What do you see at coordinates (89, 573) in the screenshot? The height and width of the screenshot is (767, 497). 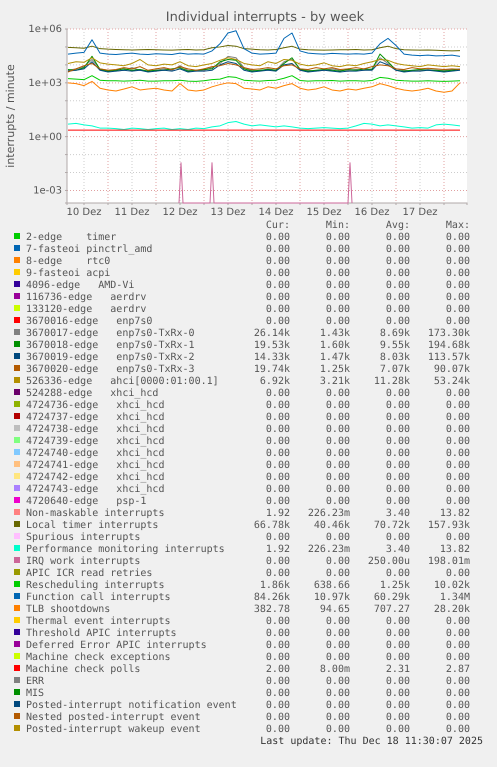 I see `legend-label: APIC ICR read retries` at bounding box center [89, 573].